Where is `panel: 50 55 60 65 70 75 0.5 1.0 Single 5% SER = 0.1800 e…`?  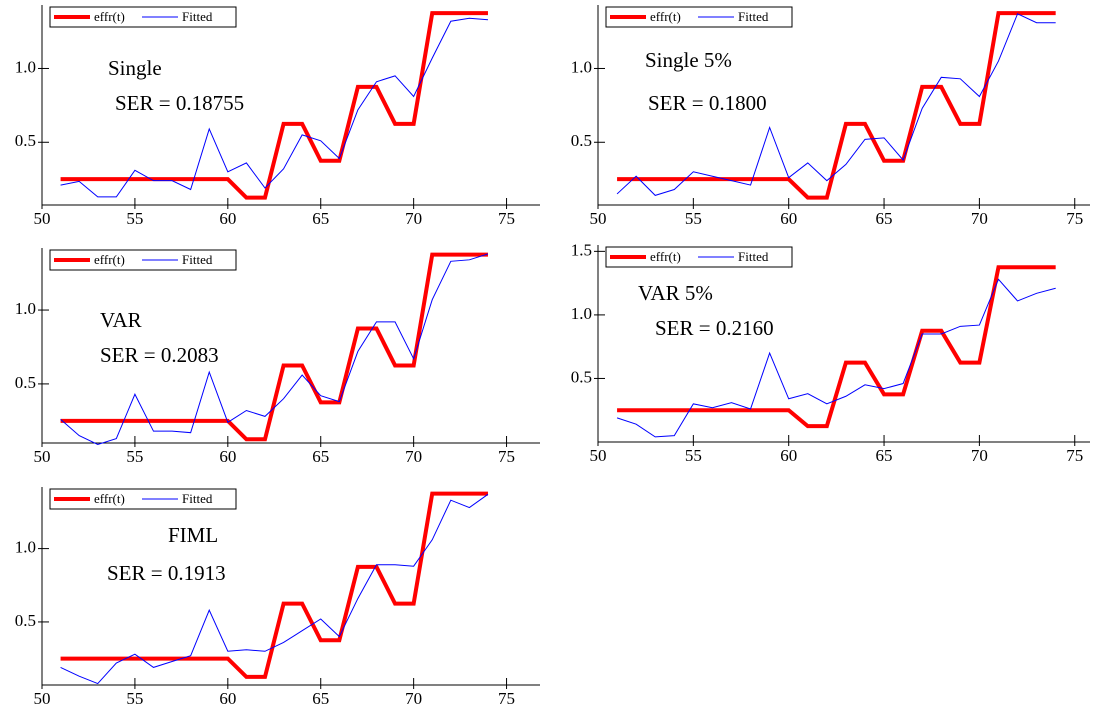 panel: 50 55 60 65 70 75 0.5 1.0 Single 5% SER = 0.1800 e… is located at coordinates (830, 116).